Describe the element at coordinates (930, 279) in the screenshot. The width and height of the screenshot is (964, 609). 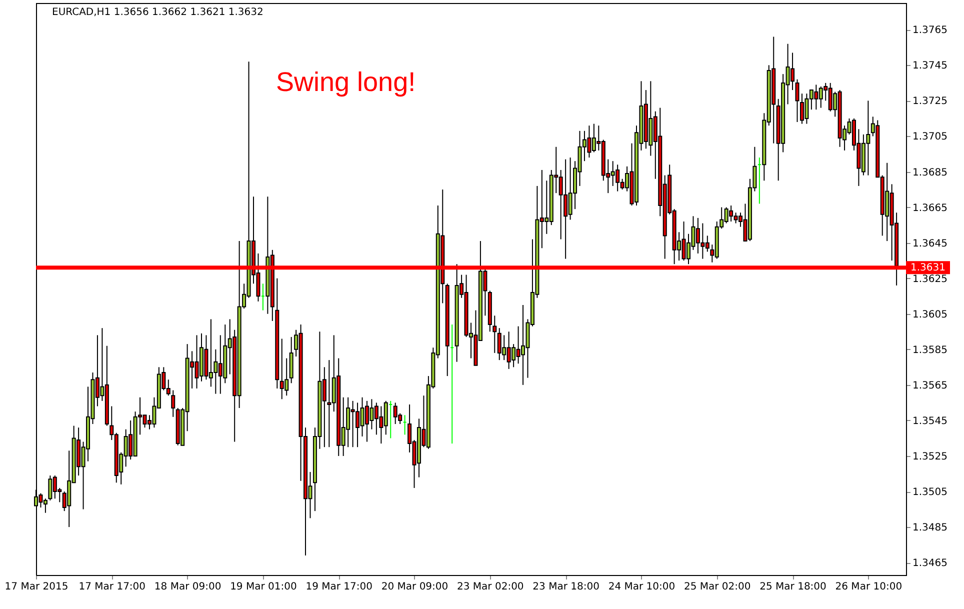
I see `y-tick-label: 1.3625` at that location.